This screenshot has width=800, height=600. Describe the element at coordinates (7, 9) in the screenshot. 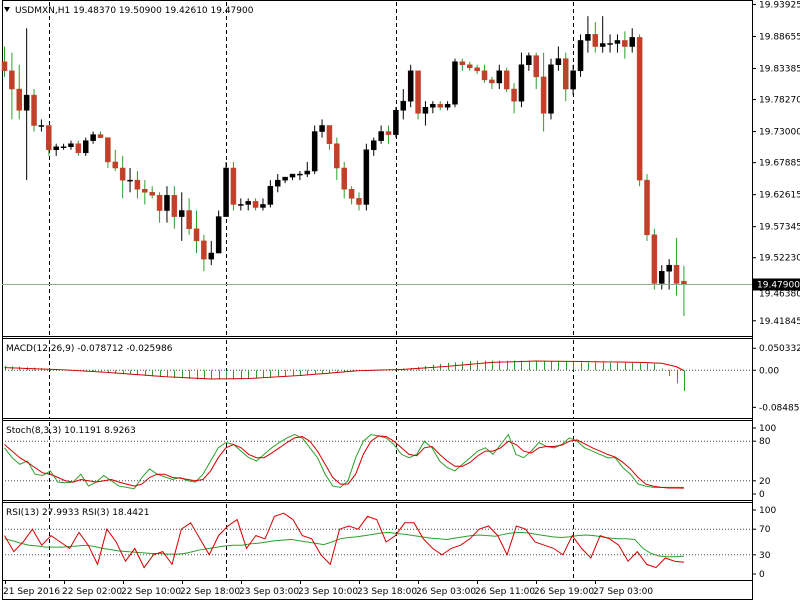

I see `triangle-down-icon` at that location.